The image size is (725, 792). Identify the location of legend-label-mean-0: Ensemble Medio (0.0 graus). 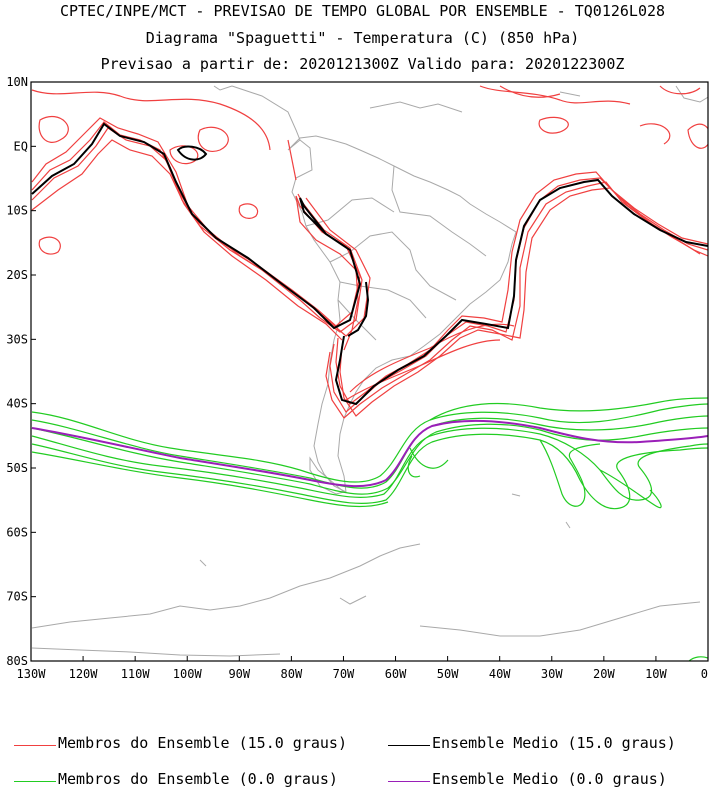
(549, 779).